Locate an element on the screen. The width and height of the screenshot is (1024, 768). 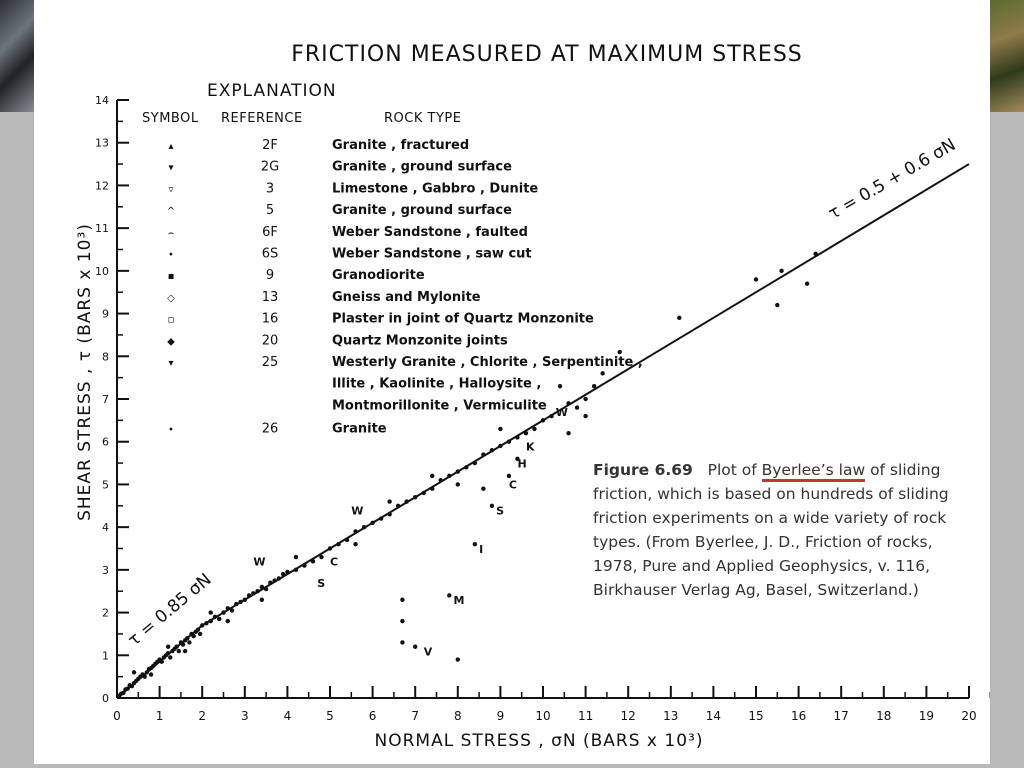
legend-rock-type: Montmorillonite , Vermiculite is located at coordinates (439, 405).